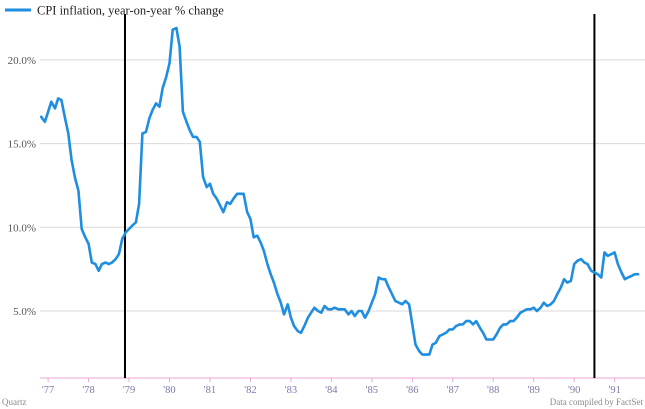  I want to click on x-tick-label: '85, so click(372, 390).